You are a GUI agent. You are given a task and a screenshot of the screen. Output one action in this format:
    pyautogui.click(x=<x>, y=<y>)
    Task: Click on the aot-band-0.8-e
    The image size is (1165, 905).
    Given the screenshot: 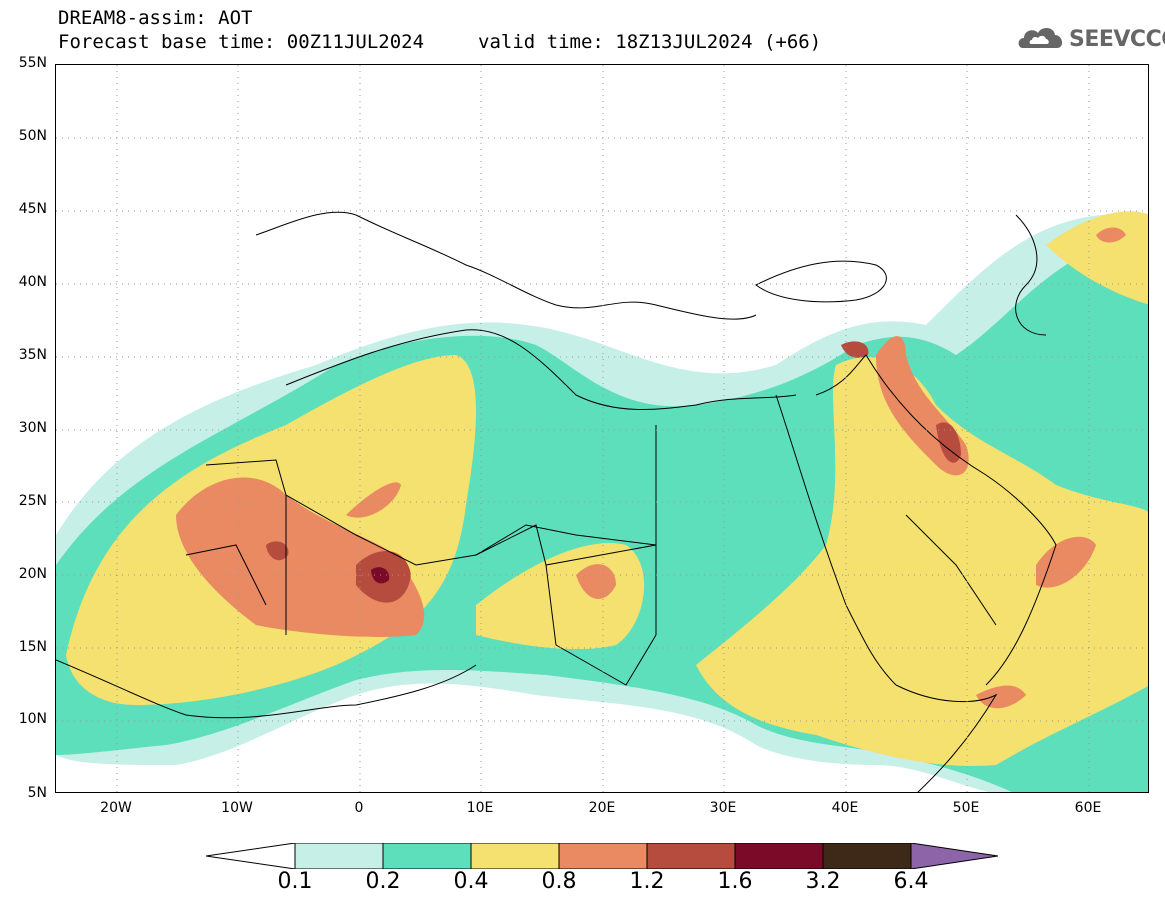 What is the action you would take?
    pyautogui.click(x=1066, y=562)
    